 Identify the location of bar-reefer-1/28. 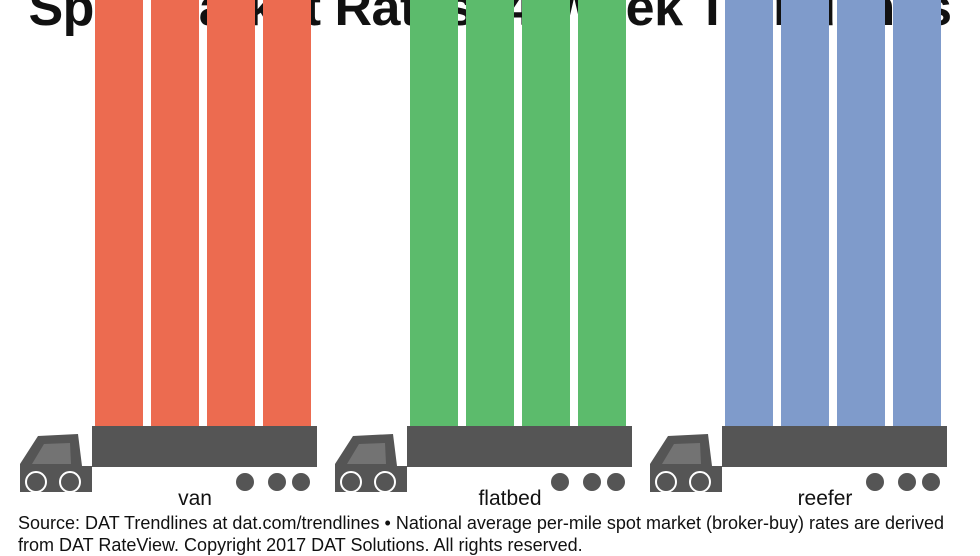
(917, 213).